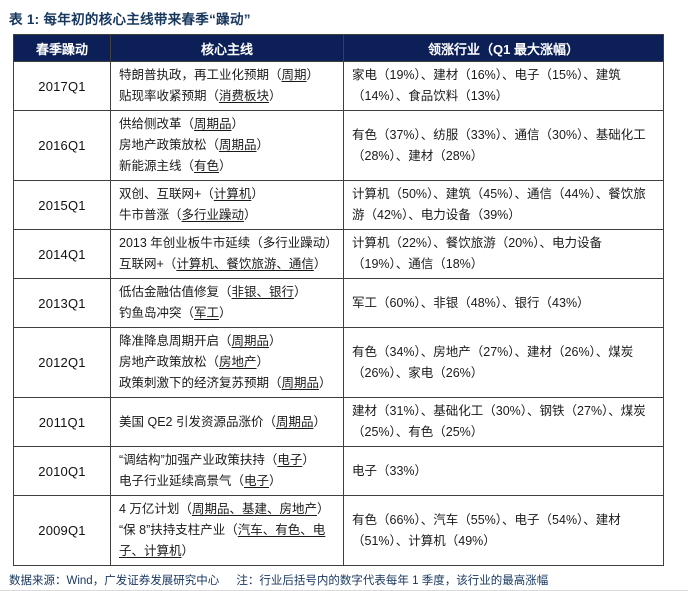 The image size is (688, 591). I want to click on data-source-text: 数据来源：Wind，广发证券发展研究中心, so click(114, 581).